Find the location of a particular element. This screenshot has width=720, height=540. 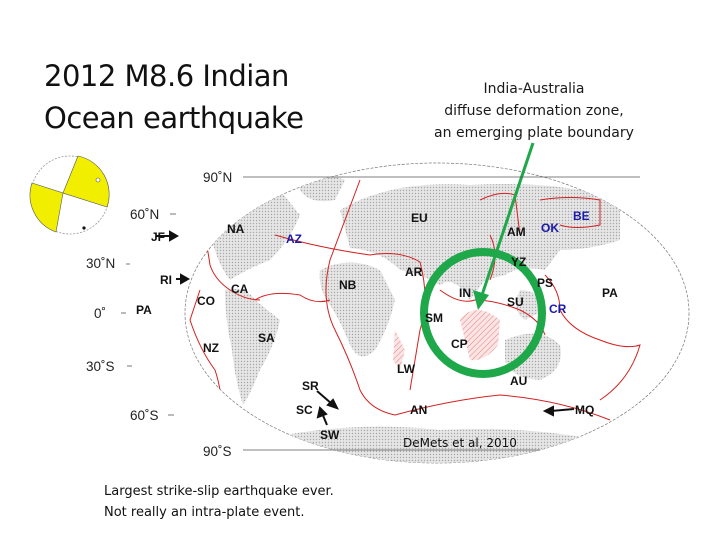

title-line: 2012 M8.6 Indian is located at coordinates (166, 76).